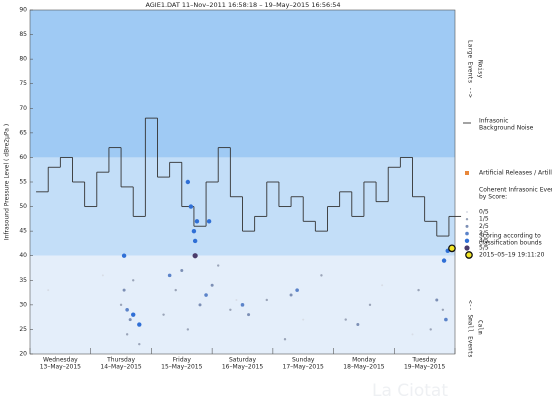 This screenshot has width=552, height=400. I want to click on legend-label: 4/5, so click(484, 240).